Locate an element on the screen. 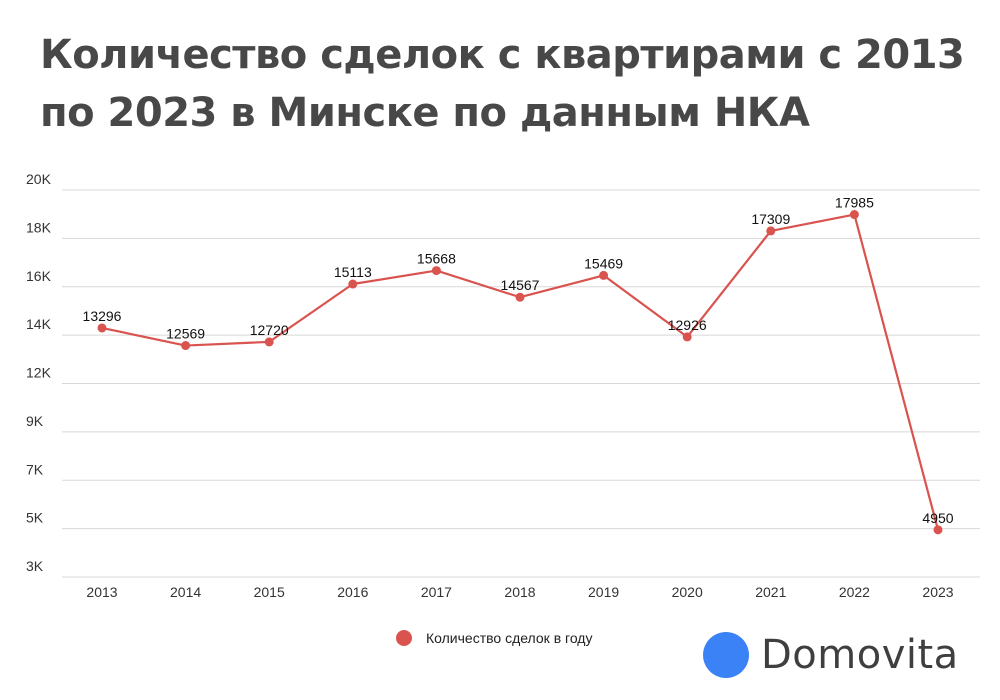  x-tick-label: 2021 is located at coordinates (770, 592).